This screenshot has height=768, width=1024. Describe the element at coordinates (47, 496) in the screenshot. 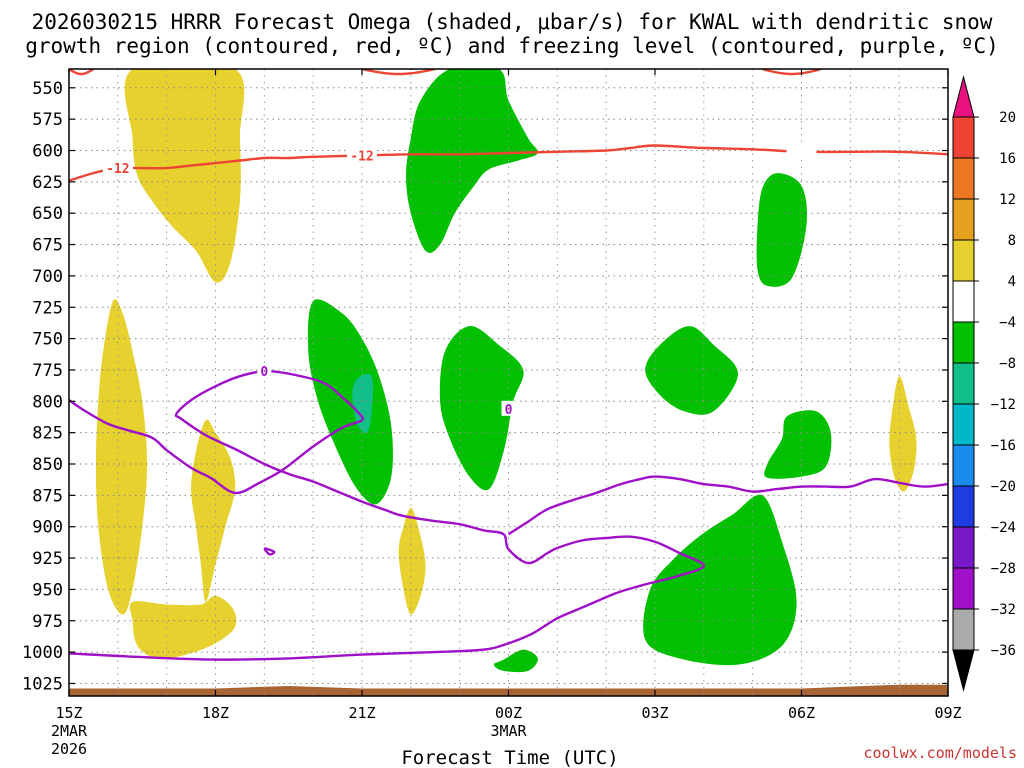

I see `y-tick-label: 875` at that location.